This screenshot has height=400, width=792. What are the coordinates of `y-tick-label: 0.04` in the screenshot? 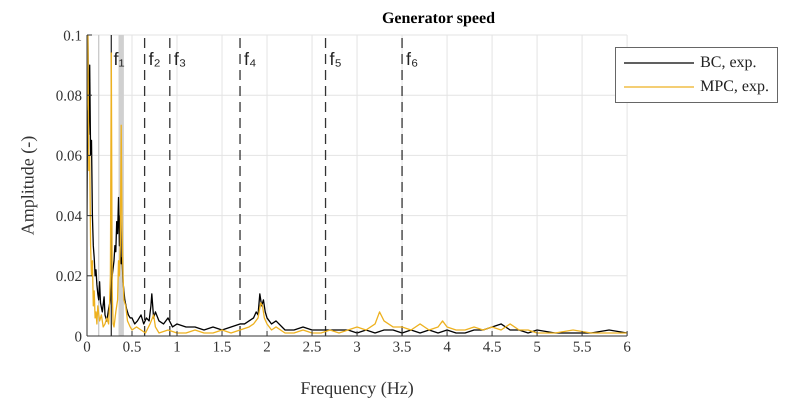 It's located at (69, 216).